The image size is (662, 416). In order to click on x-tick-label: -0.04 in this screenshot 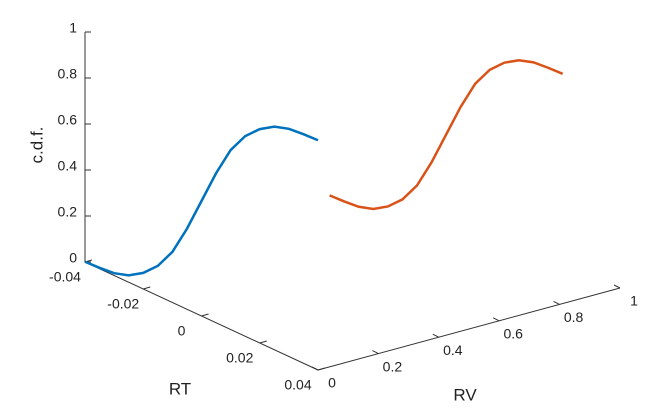, I will do `click(65, 277)`.